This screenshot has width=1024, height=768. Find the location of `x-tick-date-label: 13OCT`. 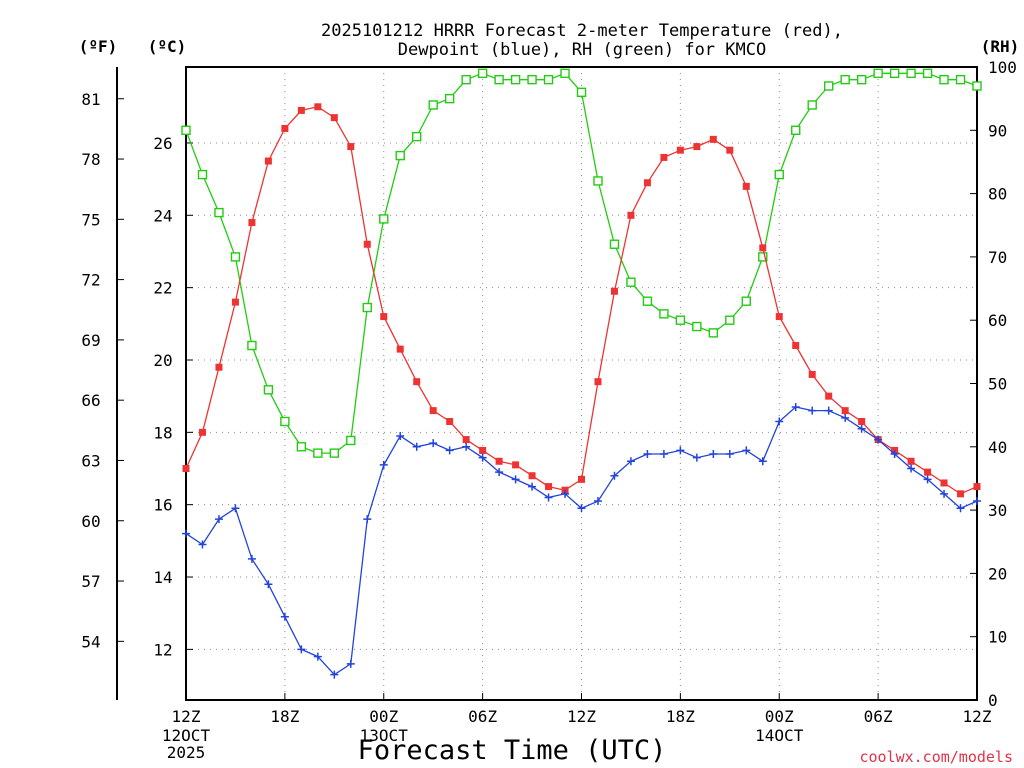

x-tick-date-label: 13OCT is located at coordinates (384, 735).